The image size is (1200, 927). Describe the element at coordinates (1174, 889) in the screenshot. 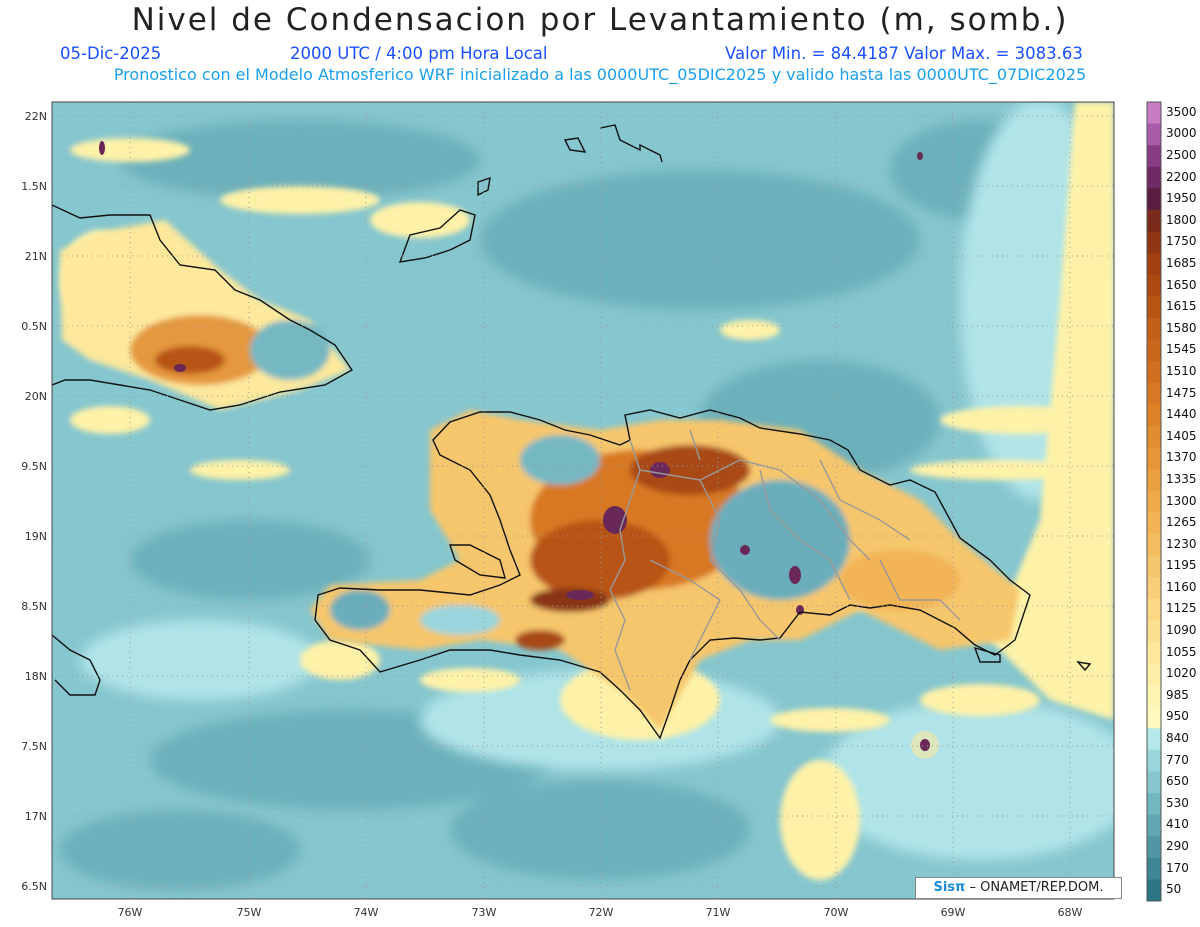

I see `colorbar-level-label: 50` at that location.